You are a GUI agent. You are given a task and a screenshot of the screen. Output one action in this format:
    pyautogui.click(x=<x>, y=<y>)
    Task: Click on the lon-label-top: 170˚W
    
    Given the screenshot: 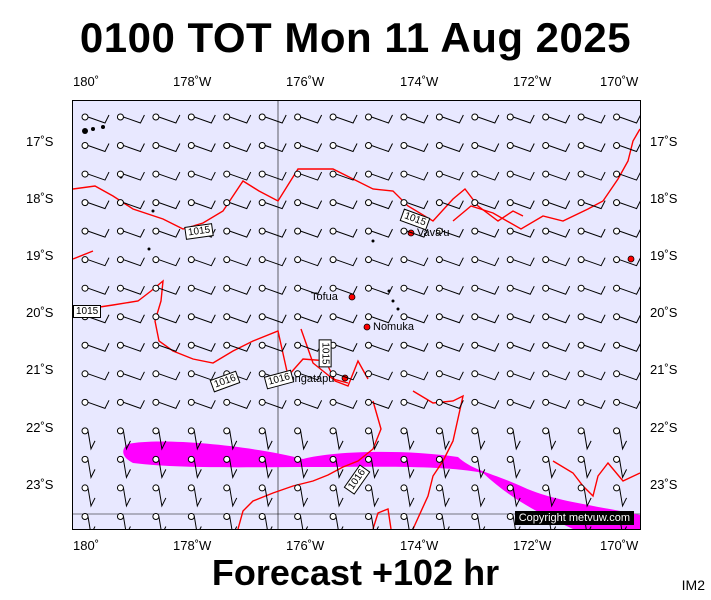 What is the action you would take?
    pyautogui.click(x=619, y=81)
    